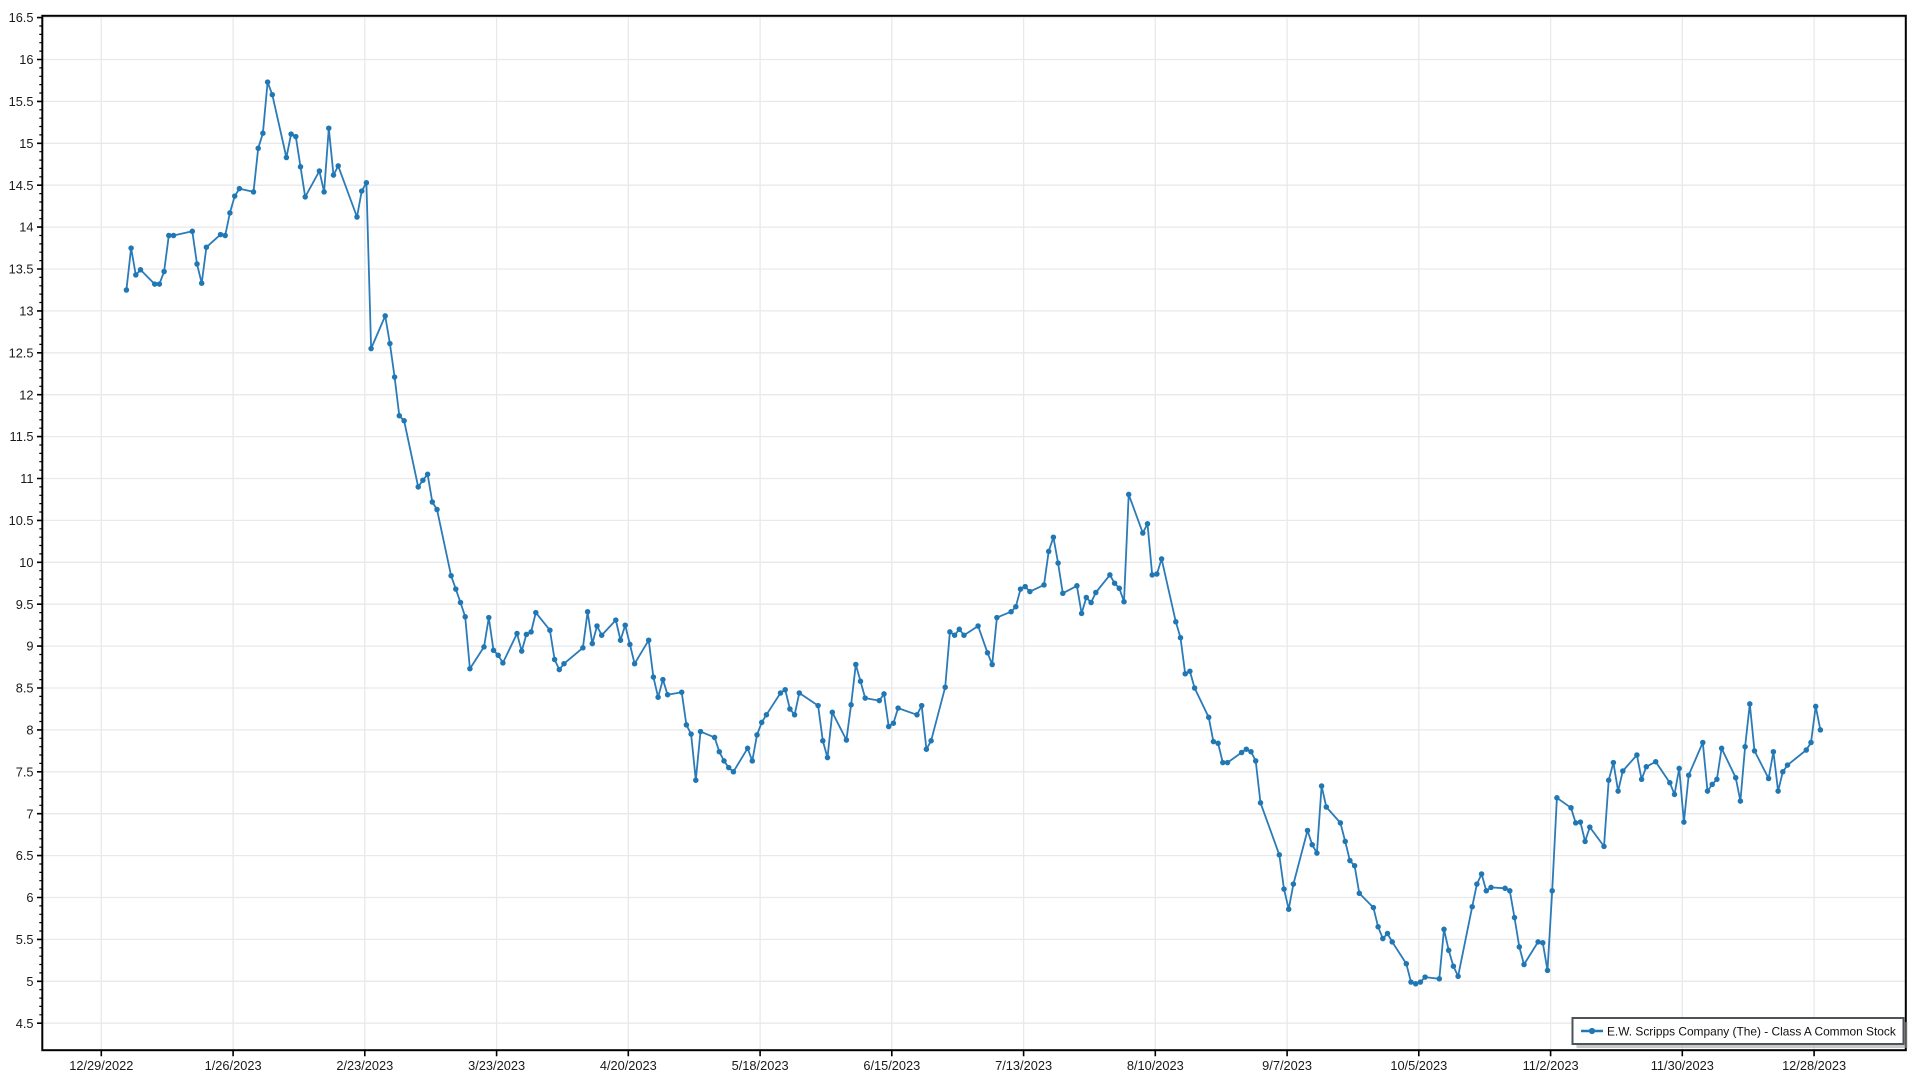 The height and width of the screenshot is (1080, 1920). I want to click on svg-text: 6.5, so click(25, 855).